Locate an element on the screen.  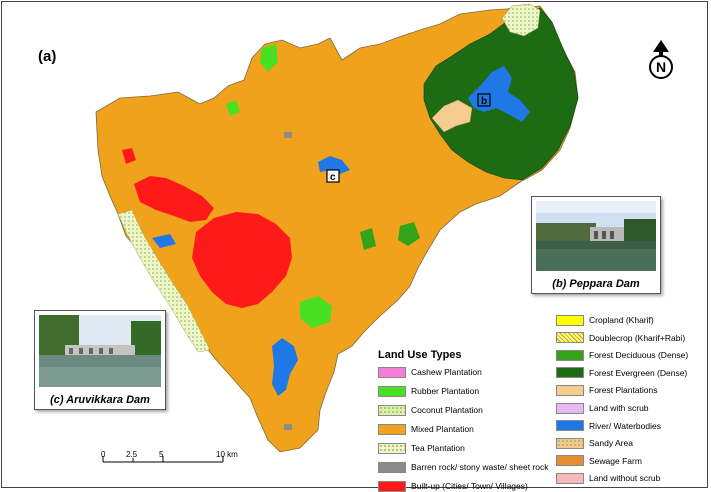
peppara-reservoir is located at coordinates (499, 94).